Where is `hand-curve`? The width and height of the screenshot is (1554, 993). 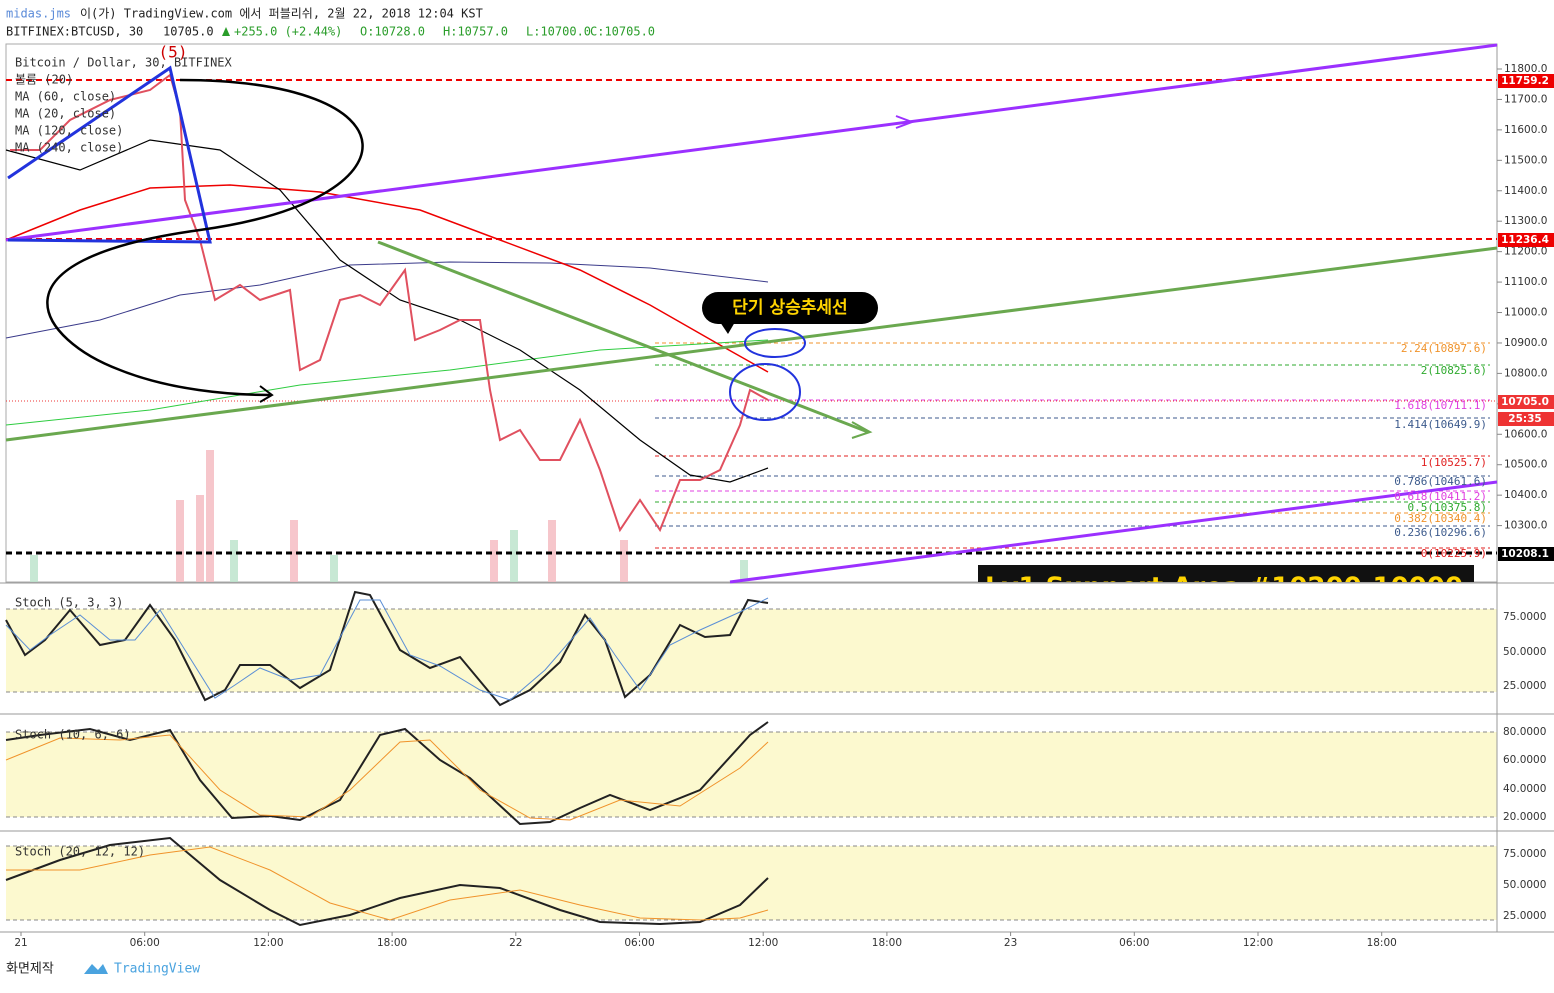
hand-curve is located at coordinates (205, 237).